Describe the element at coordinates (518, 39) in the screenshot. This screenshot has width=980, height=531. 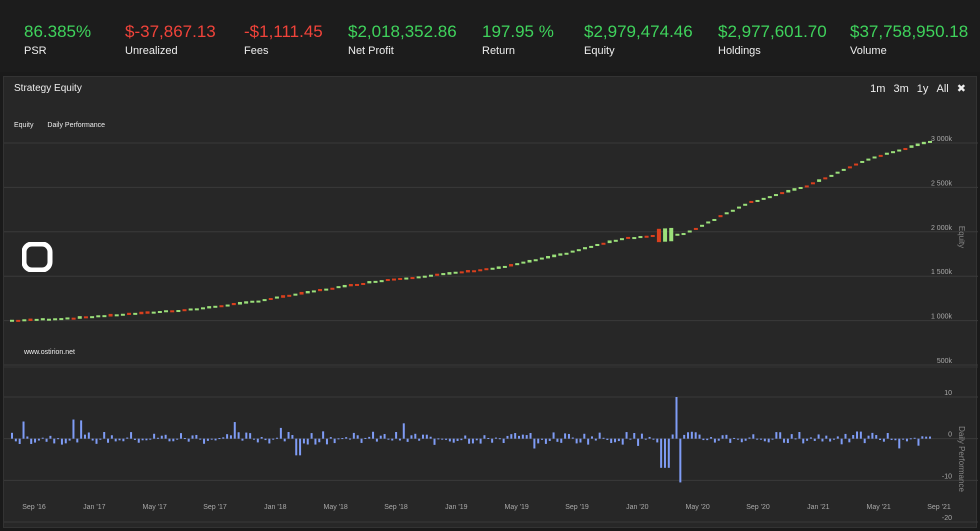
I see `stat-return: 197.95 % Return` at that location.